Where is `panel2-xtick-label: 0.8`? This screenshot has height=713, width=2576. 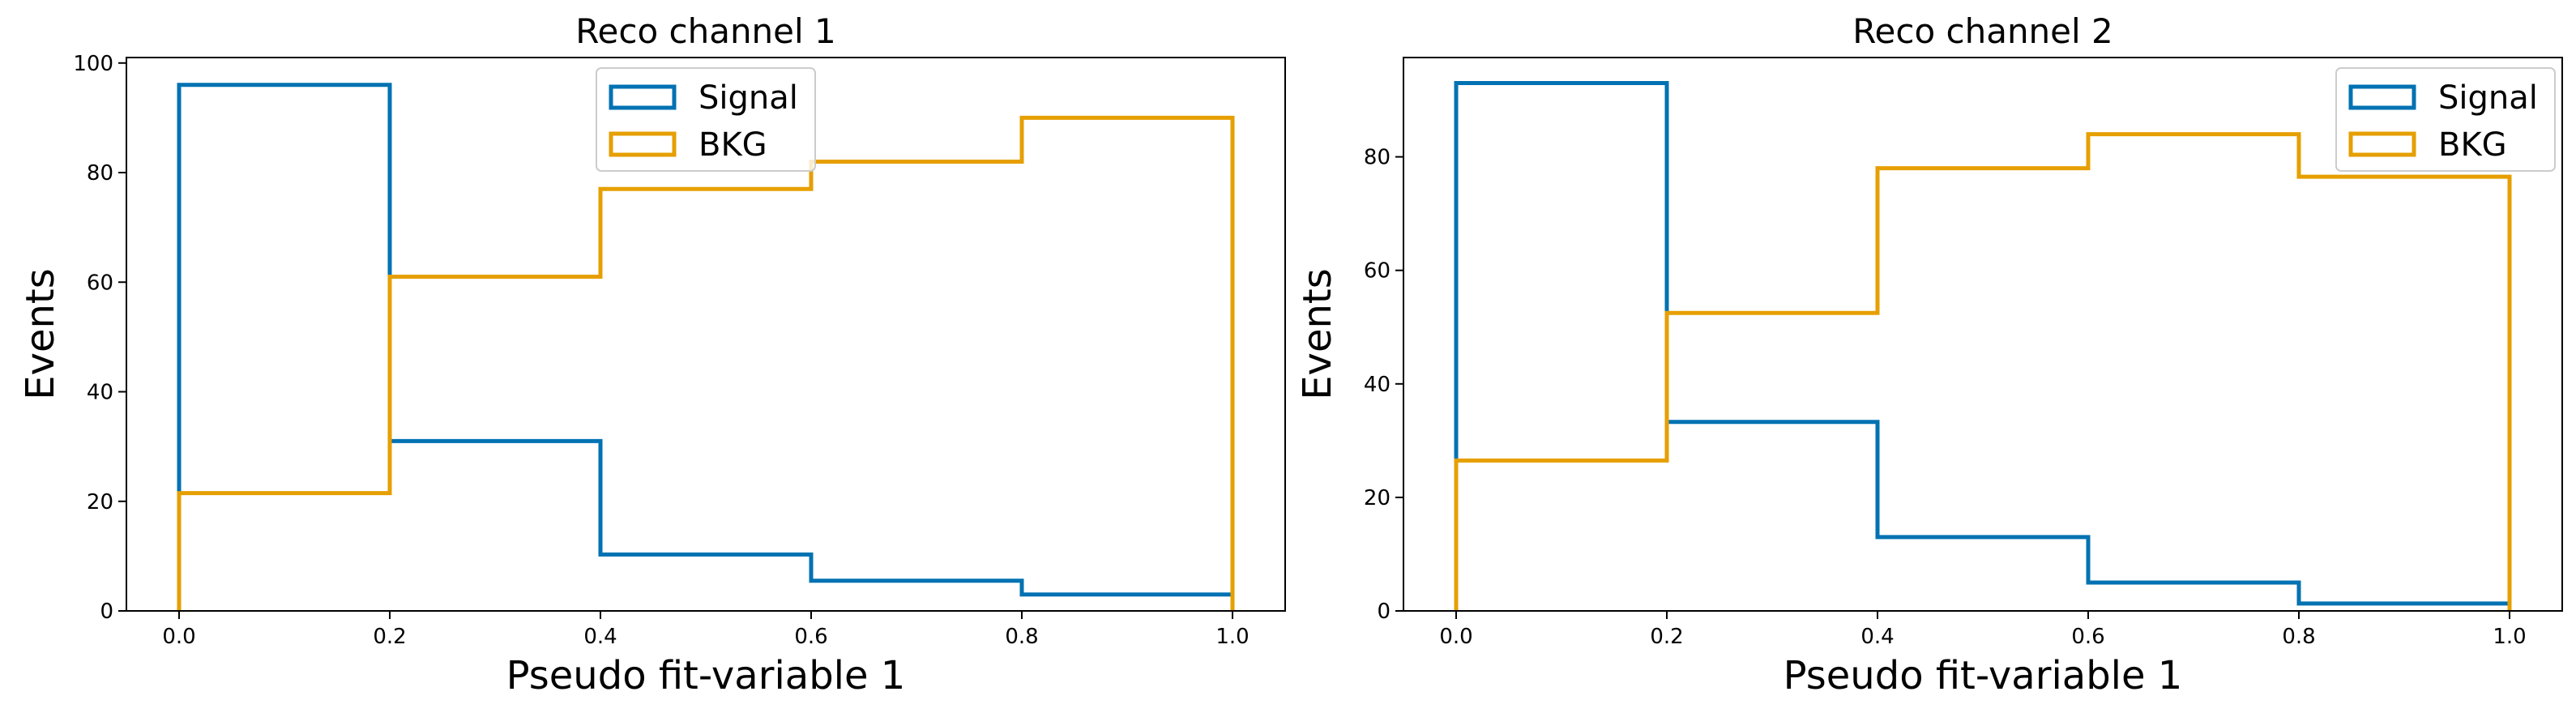 panel2-xtick-label: 0.8 is located at coordinates (2298, 637).